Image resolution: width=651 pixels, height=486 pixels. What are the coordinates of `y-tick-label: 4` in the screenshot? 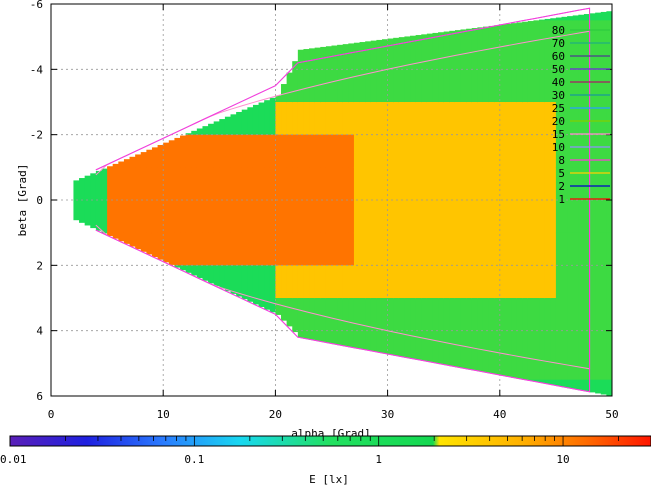 It's located at (39, 331).